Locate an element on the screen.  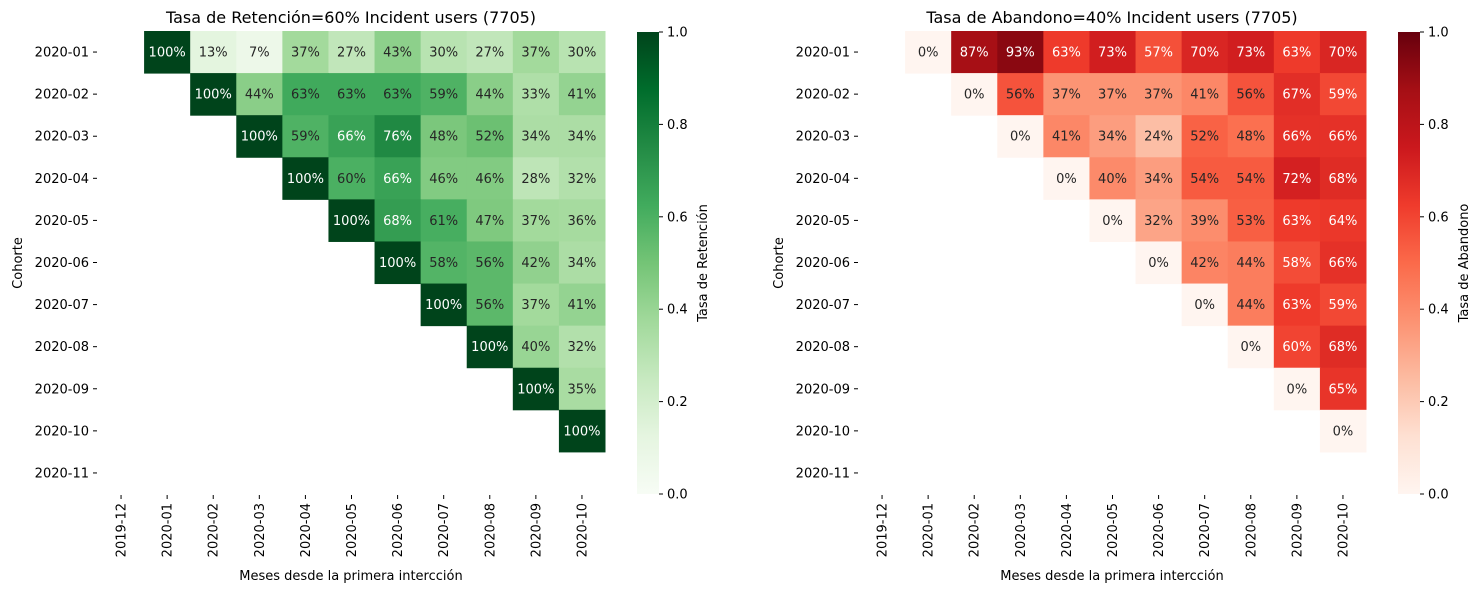
churn-cell-label: 87% is located at coordinates (974, 53).